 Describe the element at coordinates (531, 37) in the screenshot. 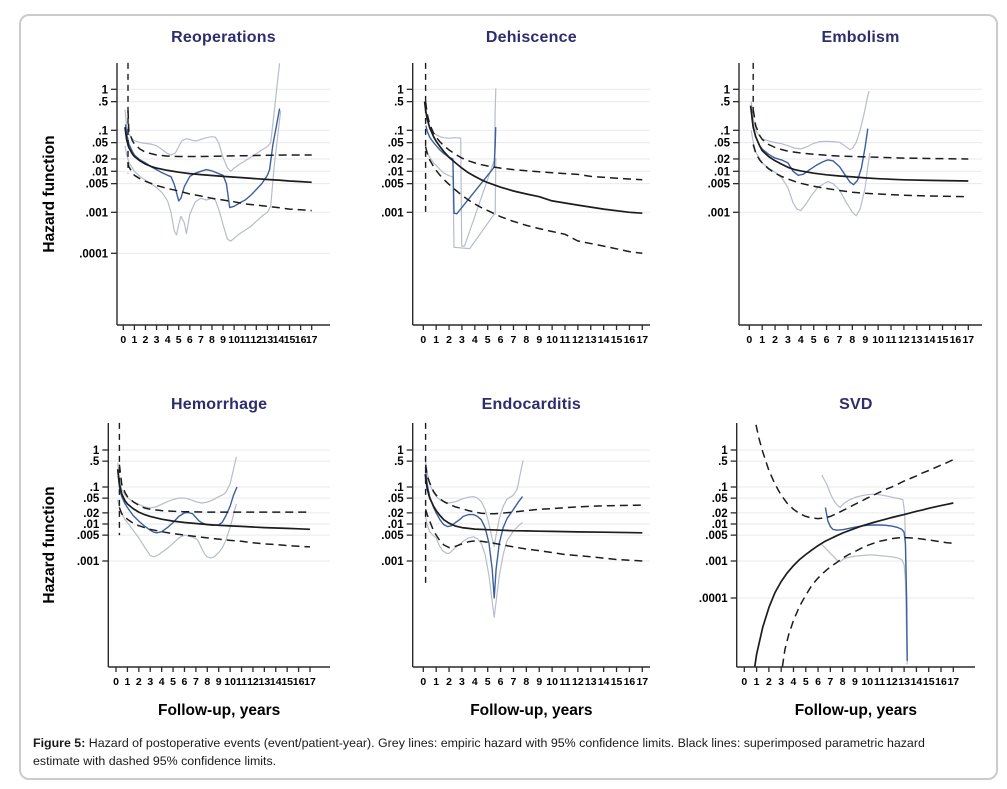

I see `panel-title: Dehiscence` at that location.